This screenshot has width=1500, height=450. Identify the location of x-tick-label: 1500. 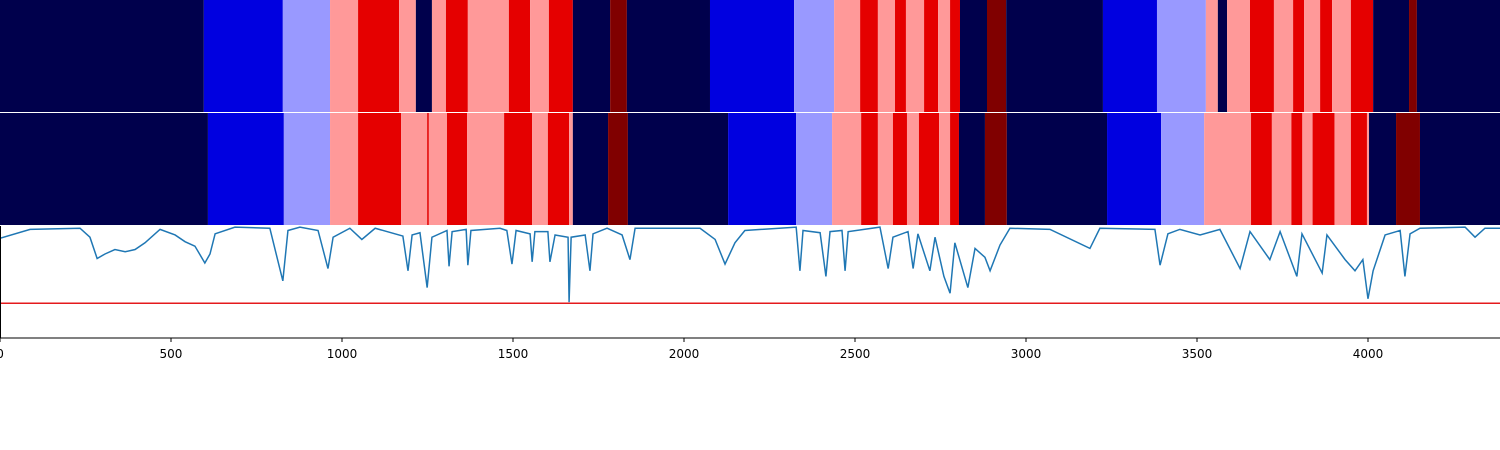
(513, 354).